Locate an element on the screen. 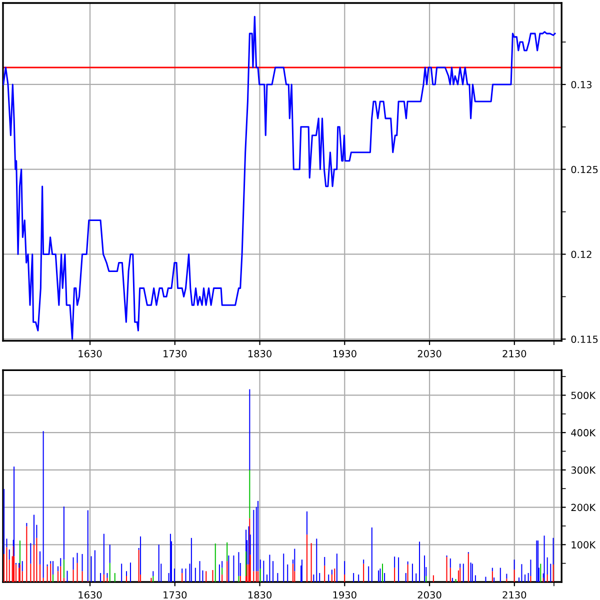  y-tick-label: 0.115 is located at coordinates (584, 339).